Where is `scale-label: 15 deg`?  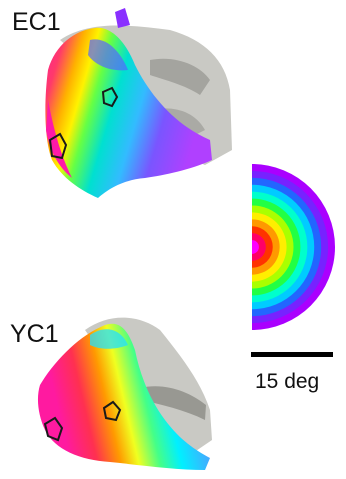 scale-label: 15 deg is located at coordinates (287, 381).